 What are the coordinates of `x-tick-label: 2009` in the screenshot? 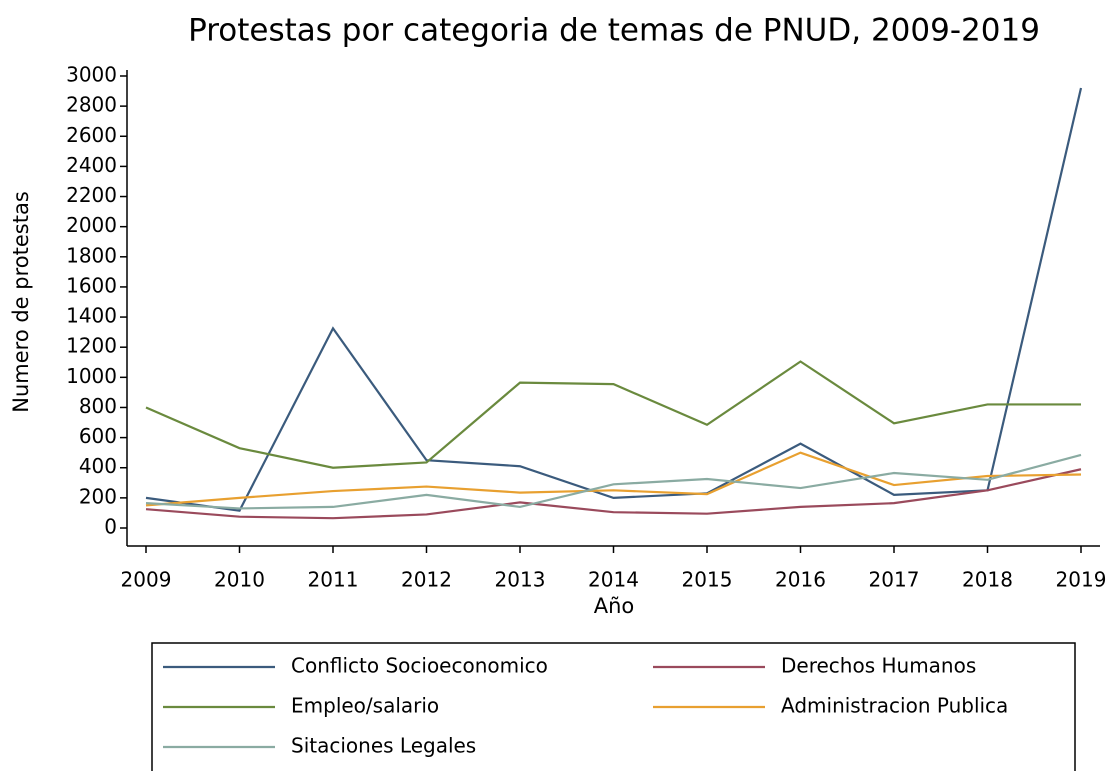 It's located at (146, 580).